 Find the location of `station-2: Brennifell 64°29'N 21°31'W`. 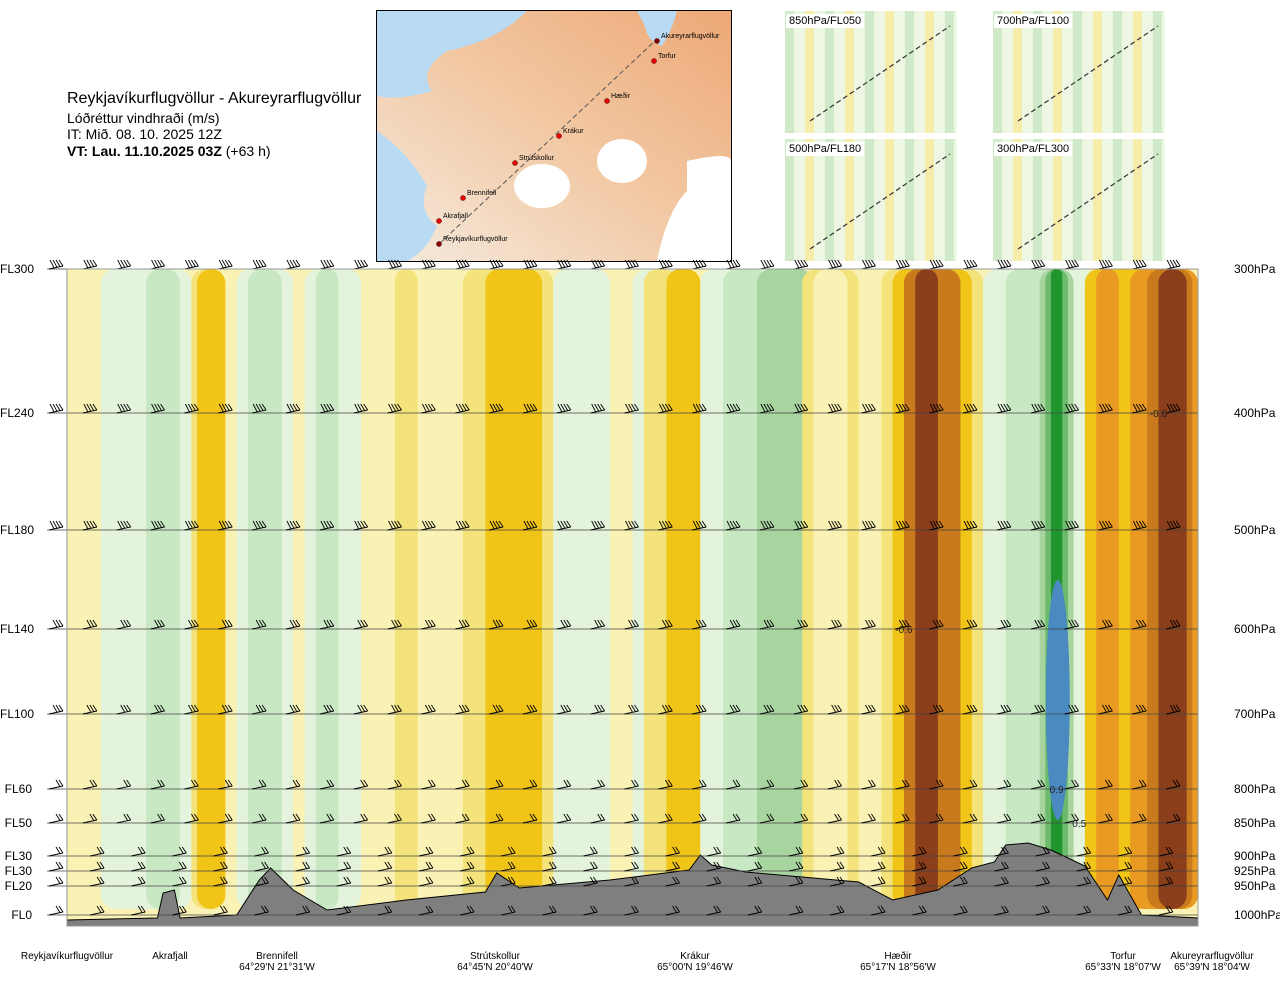

station-2: Brennifell 64°29'N 21°31'W is located at coordinates (277, 962).